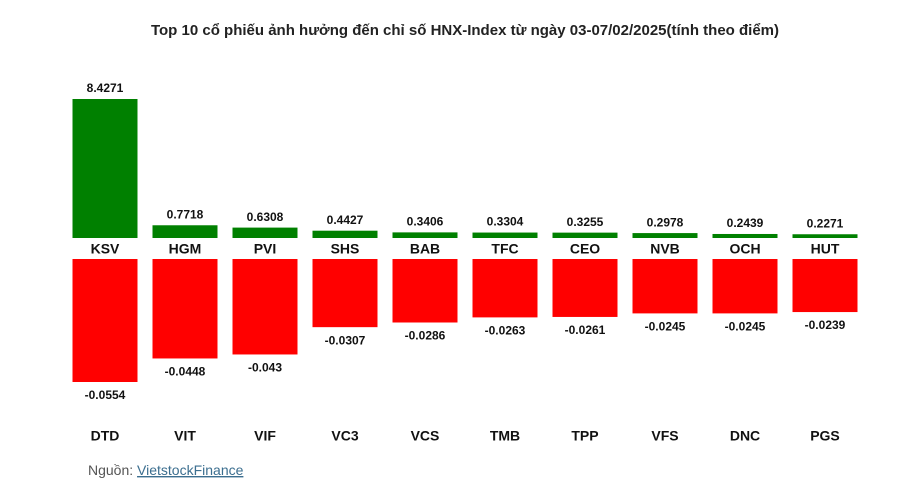  I want to click on category-label: TMB, so click(505, 436).